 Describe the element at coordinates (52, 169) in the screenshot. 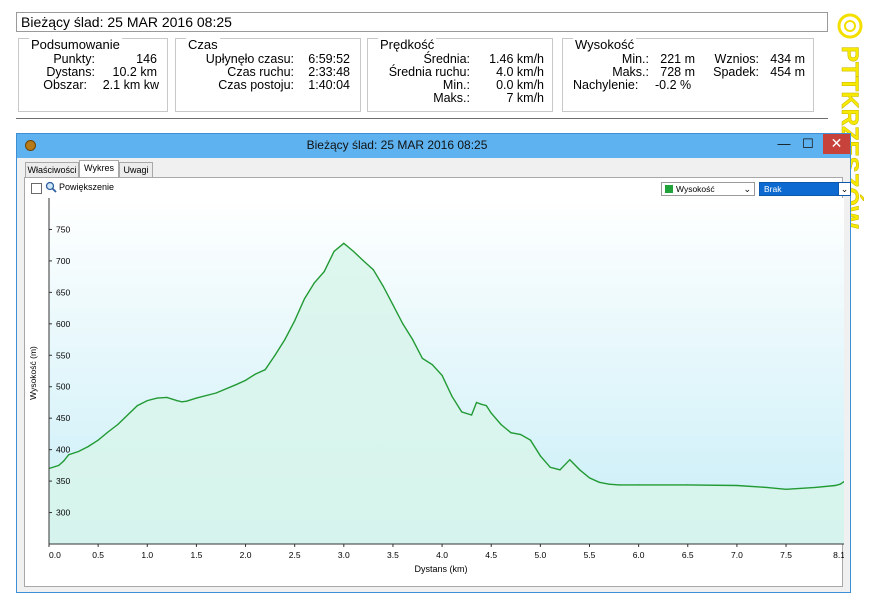

I see `tab-properties: Właściwości` at that location.